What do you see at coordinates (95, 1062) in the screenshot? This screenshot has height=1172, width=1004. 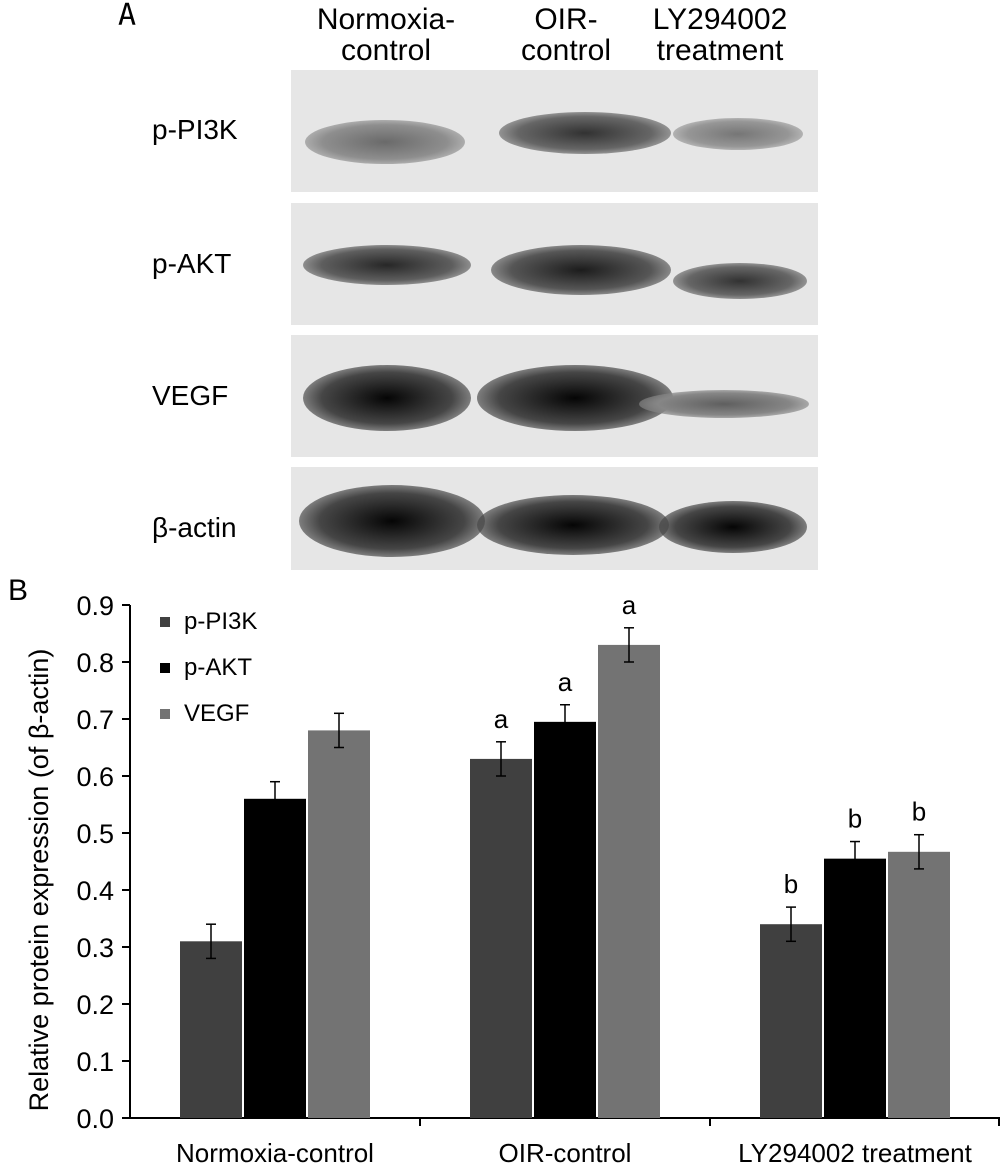 I see `y-tick-label: 0.1` at bounding box center [95, 1062].